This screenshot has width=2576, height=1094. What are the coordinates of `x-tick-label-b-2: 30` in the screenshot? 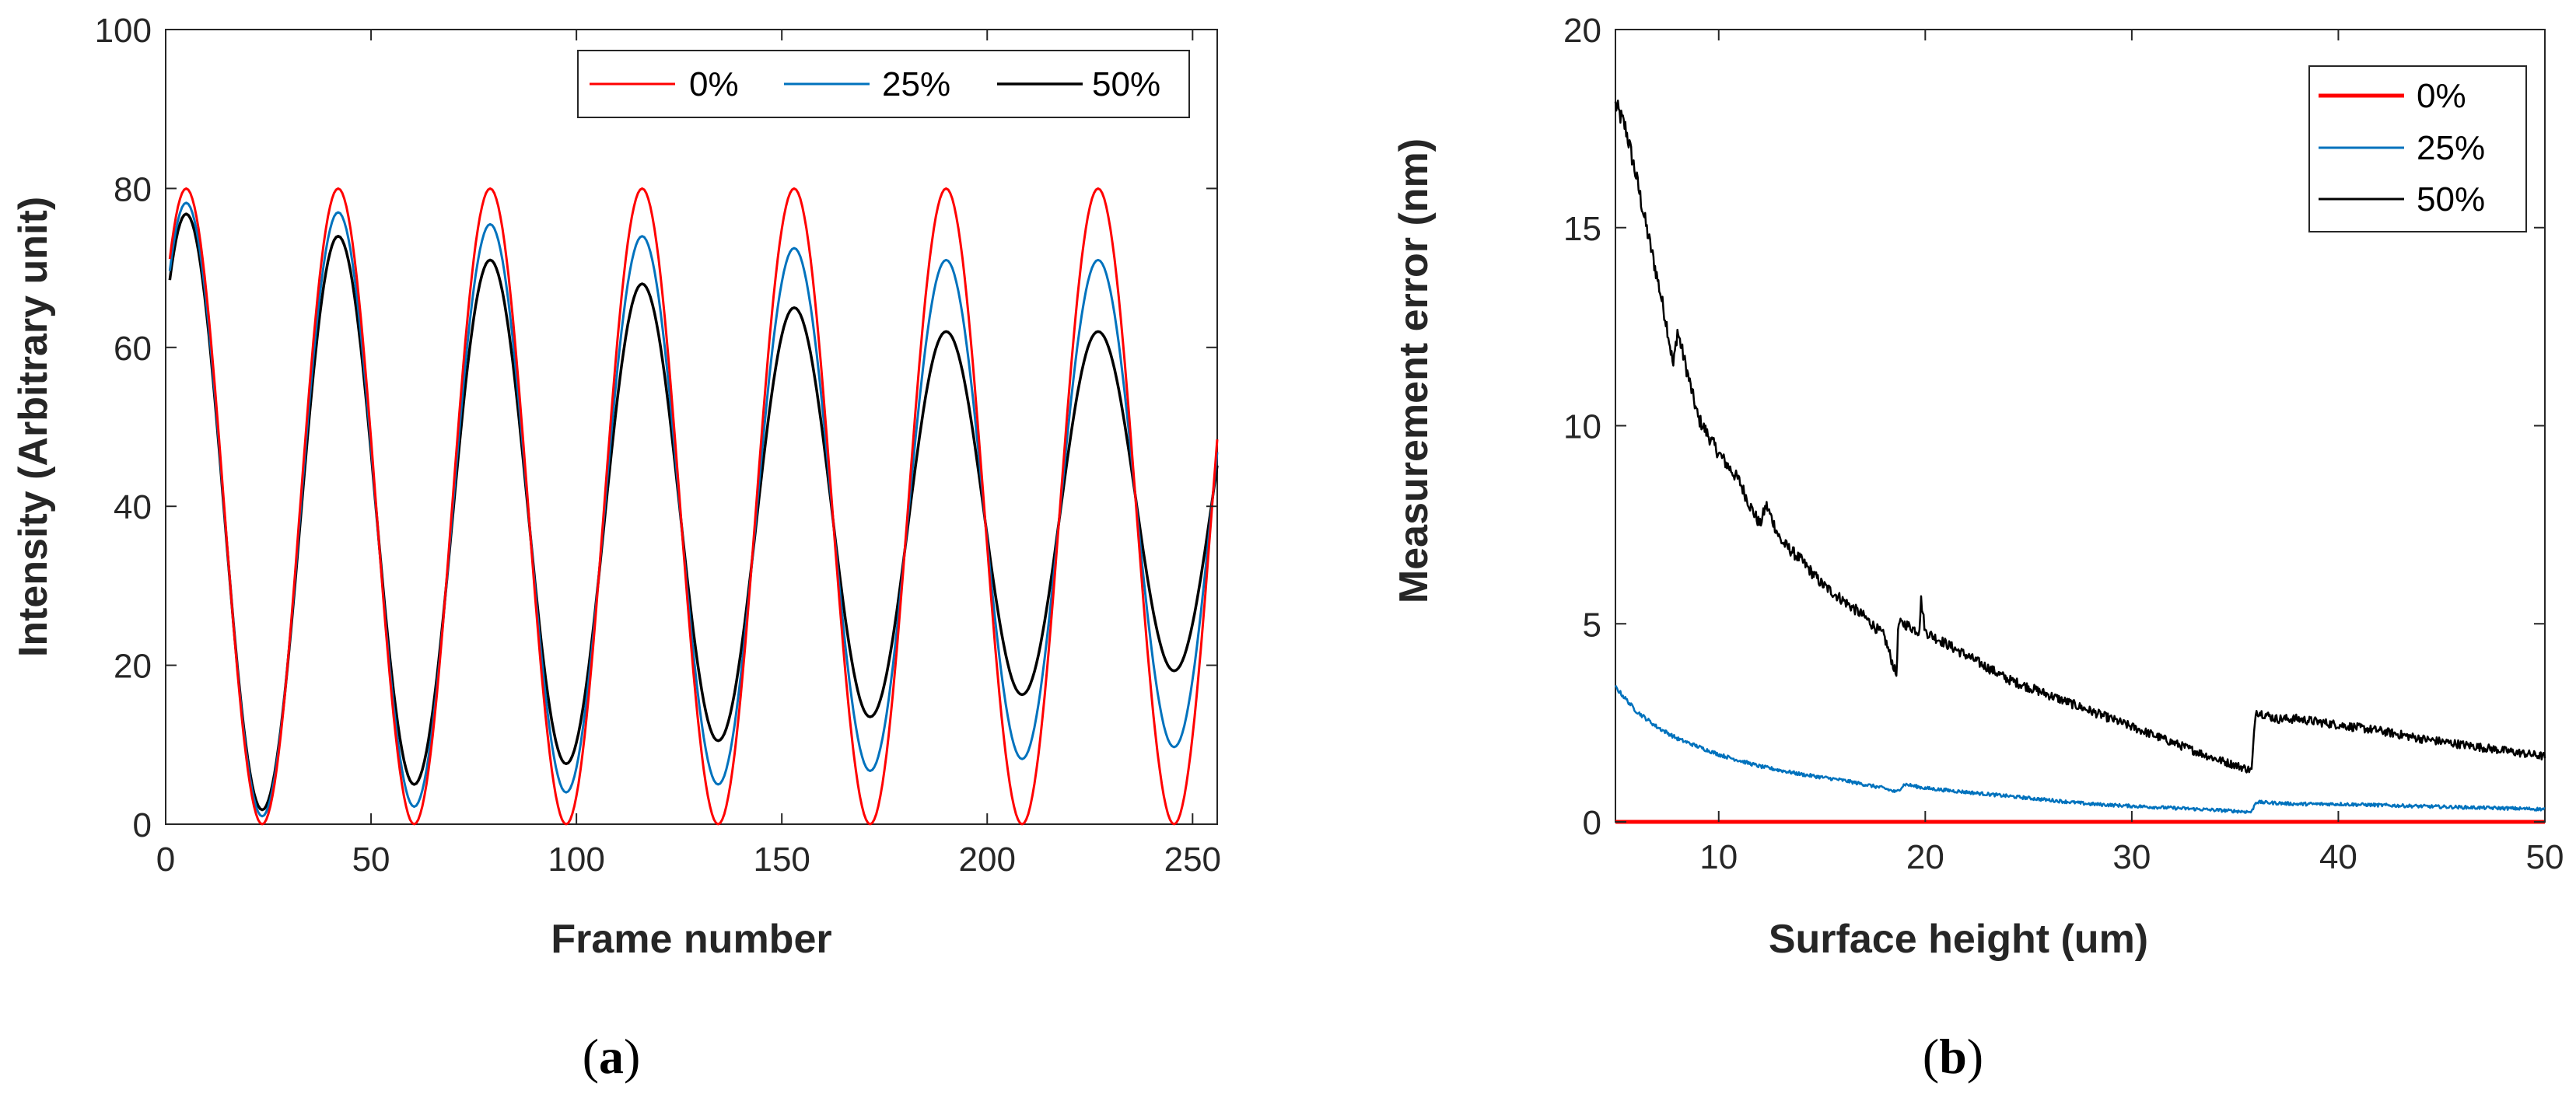 It's located at (2131, 857).